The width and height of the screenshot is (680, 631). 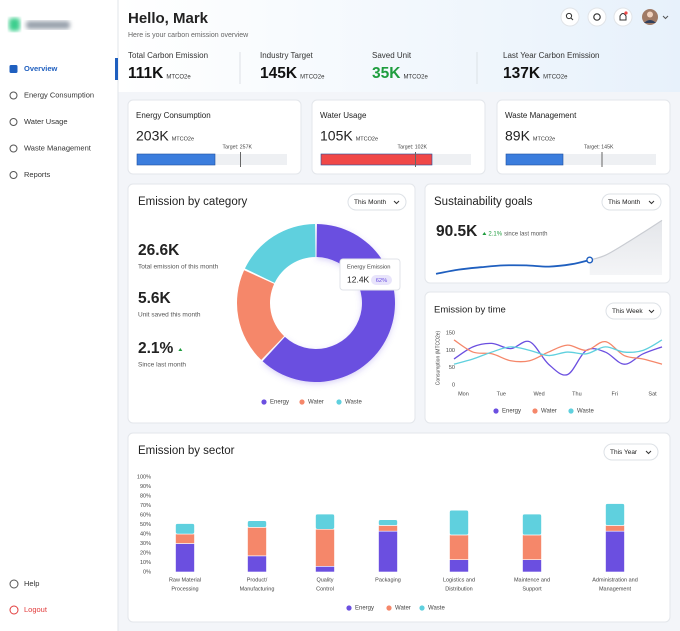 What do you see at coordinates (453, 385) in the screenshot?
I see `y-tick-label: 0` at bounding box center [453, 385].